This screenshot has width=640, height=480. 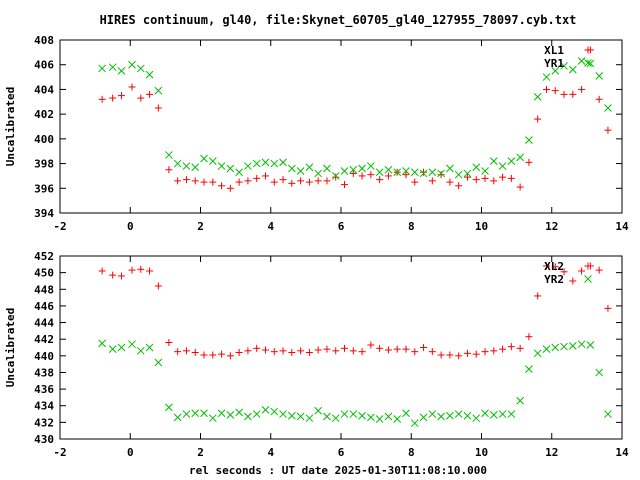 I want to click on y-tick-label: 400, so click(x=44, y=139).